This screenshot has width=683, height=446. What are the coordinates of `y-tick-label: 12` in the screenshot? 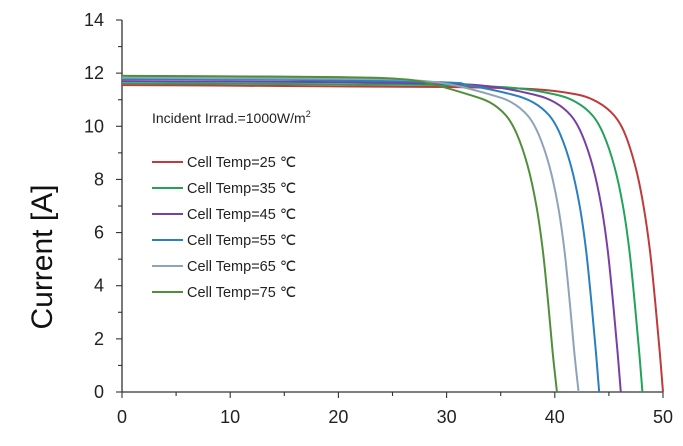 It's located at (94, 73).